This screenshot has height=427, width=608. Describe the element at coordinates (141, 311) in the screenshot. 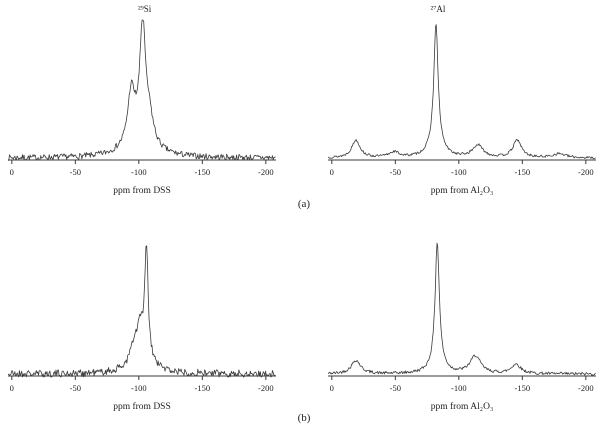

I see `si-29-spectrum-b-trace` at that location.